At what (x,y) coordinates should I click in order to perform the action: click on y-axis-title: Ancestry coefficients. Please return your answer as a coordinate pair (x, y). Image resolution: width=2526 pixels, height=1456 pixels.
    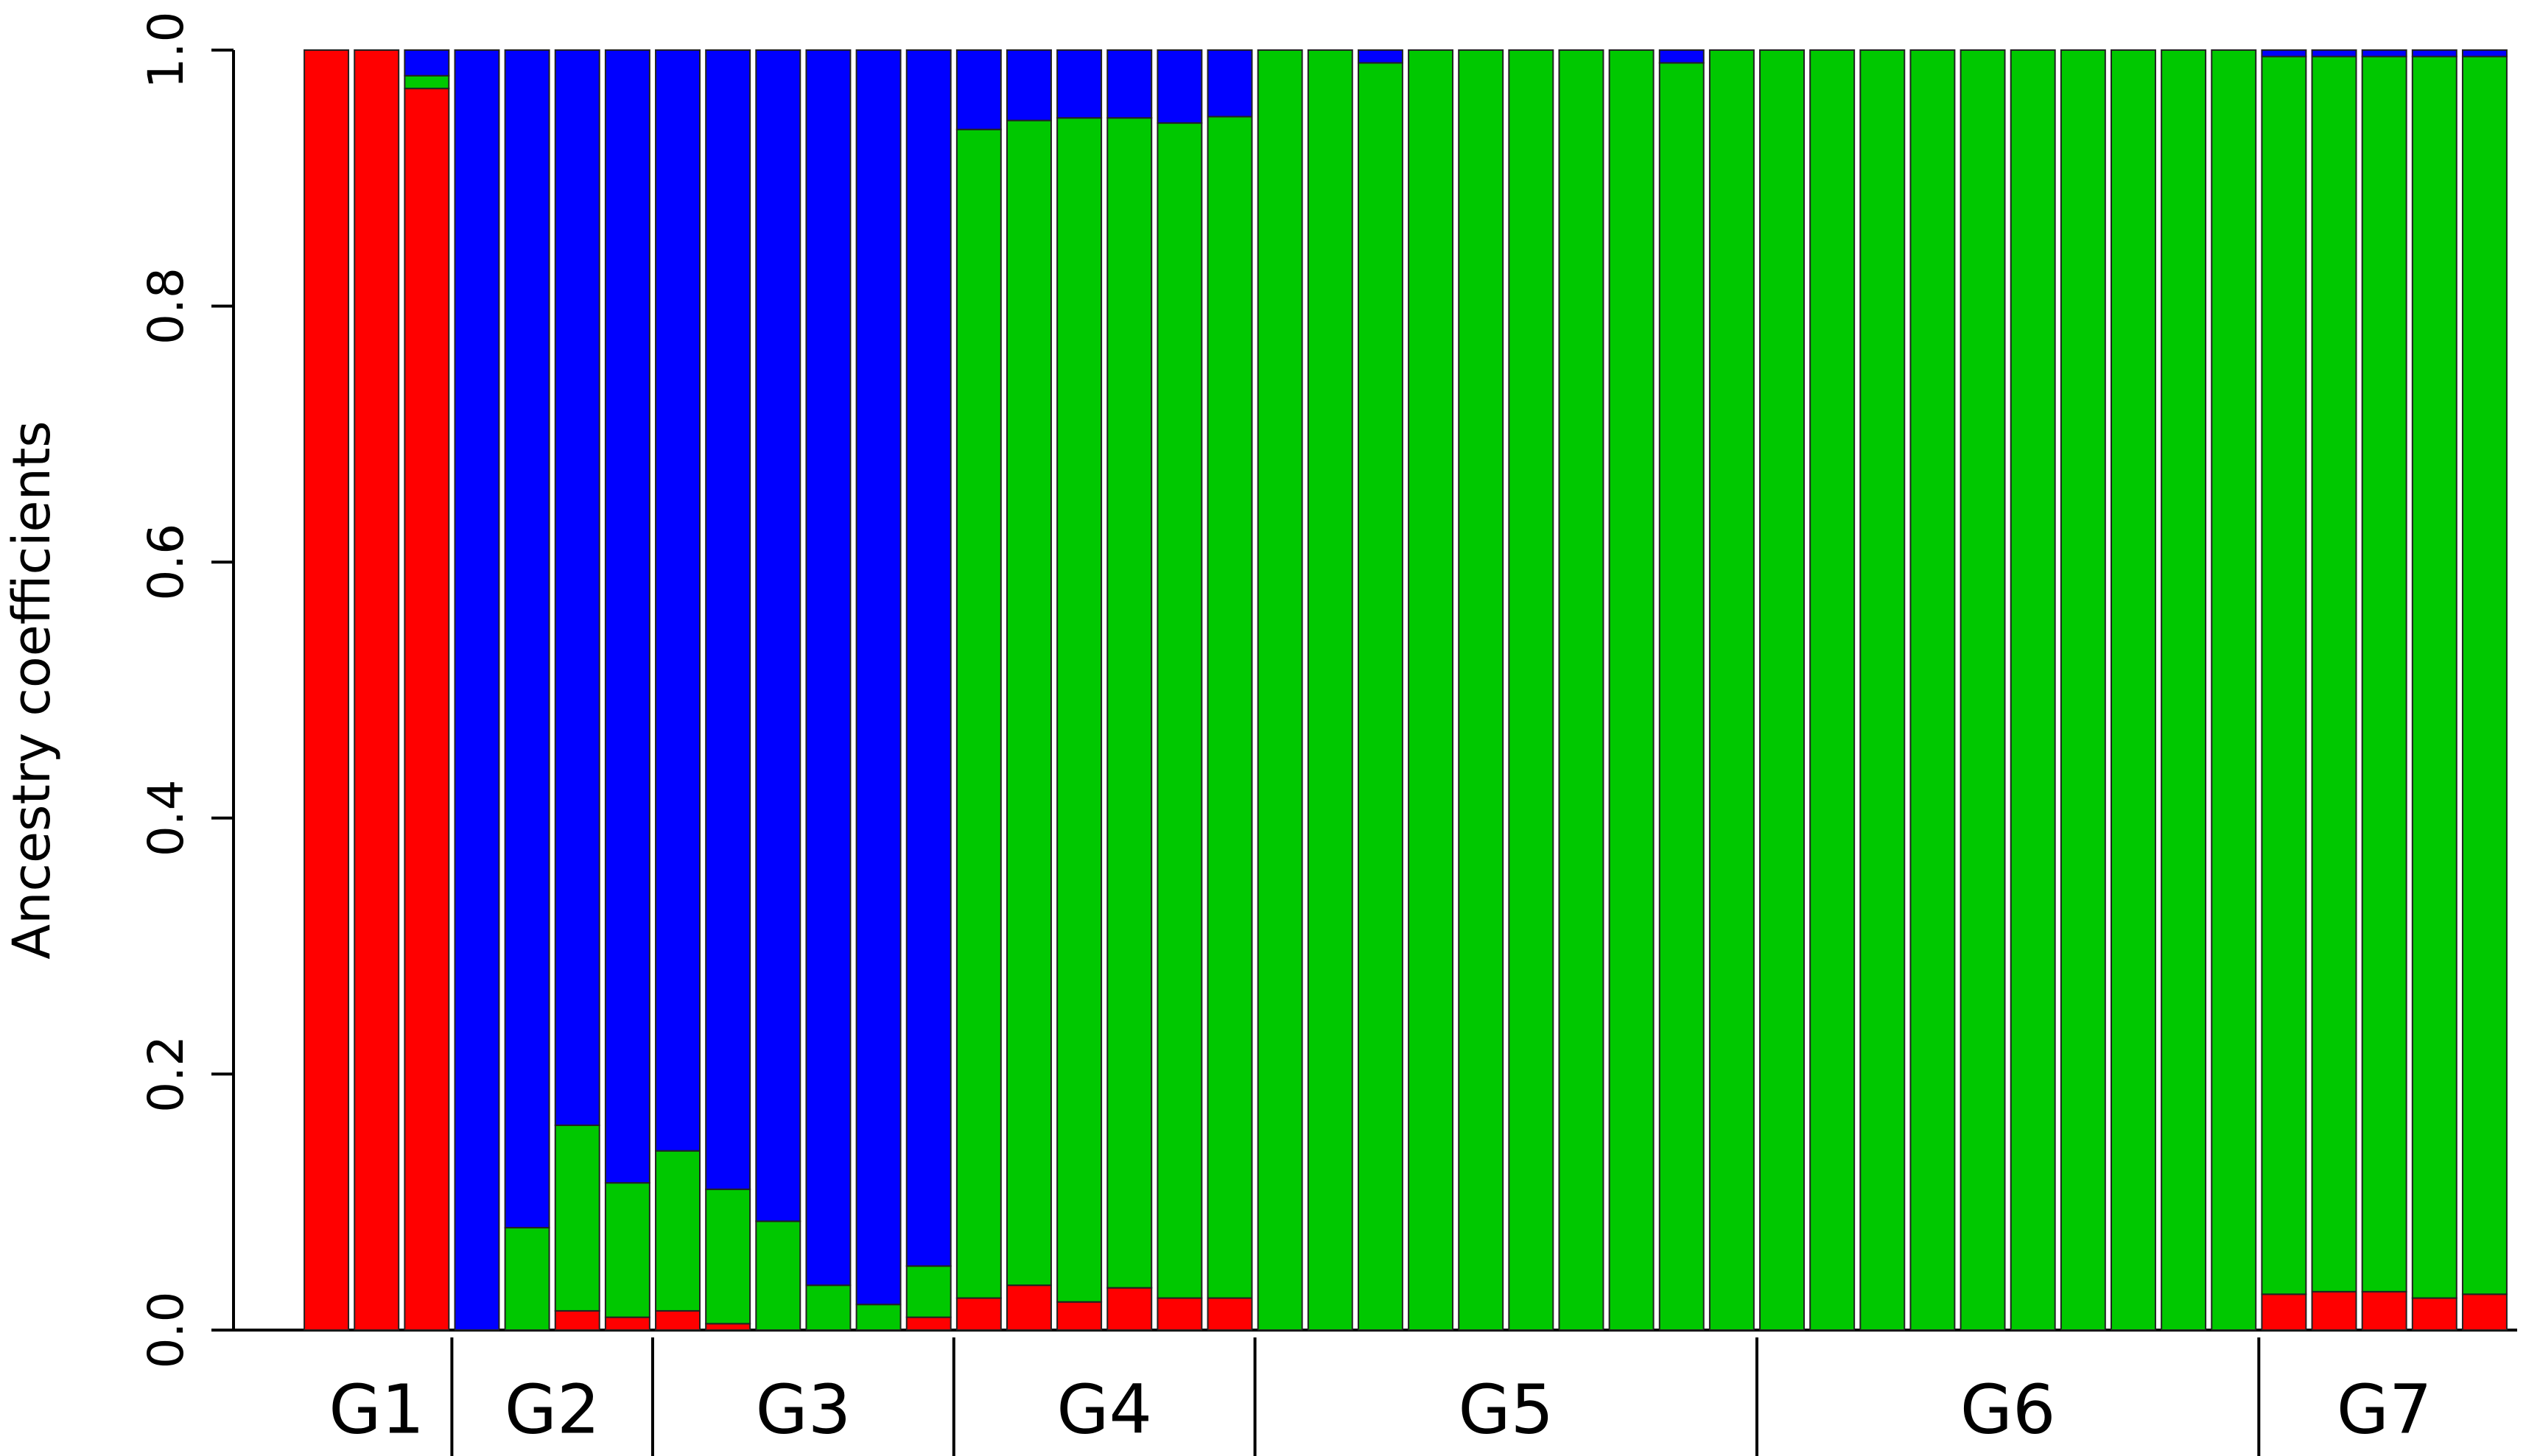
    Looking at the image, I should click on (32, 690).